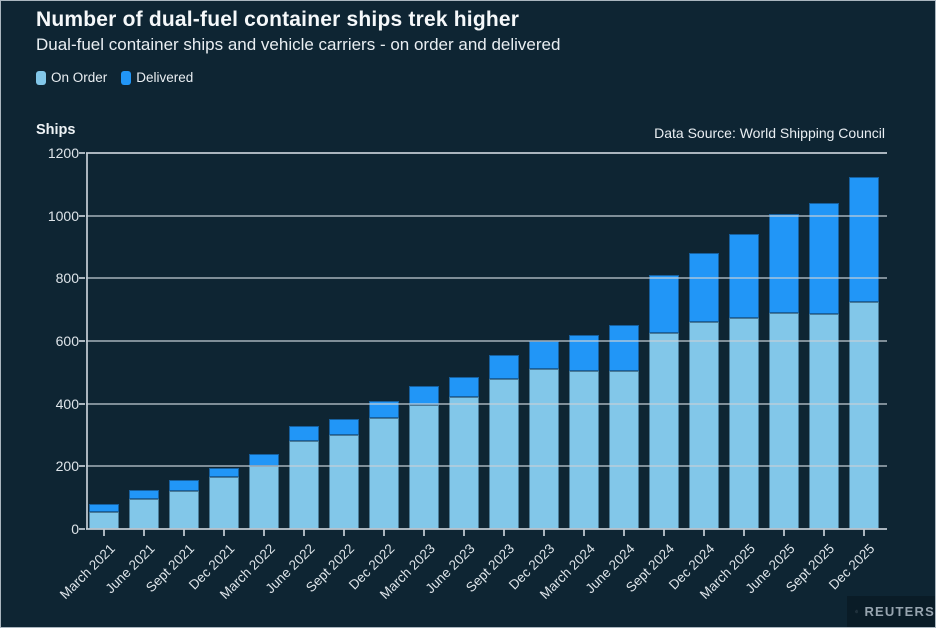 The height and width of the screenshot is (628, 936). What do you see at coordinates (87, 572) in the screenshot?
I see `x-tick-label: March 2021` at bounding box center [87, 572].